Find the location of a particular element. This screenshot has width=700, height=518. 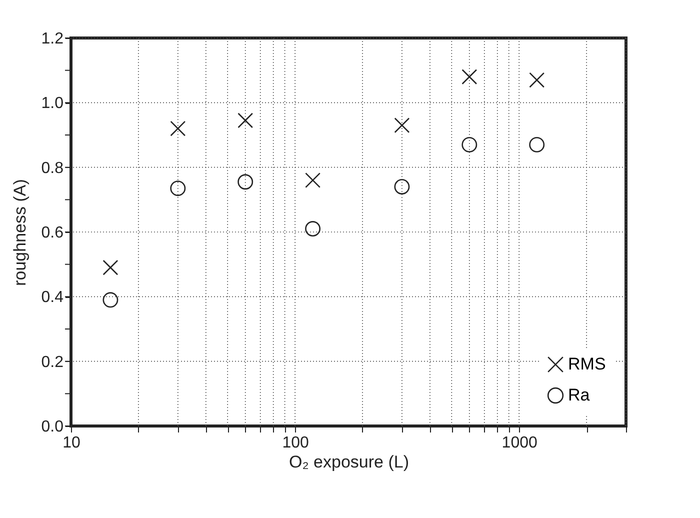

x-tick-label: 100 is located at coordinates (295, 443).